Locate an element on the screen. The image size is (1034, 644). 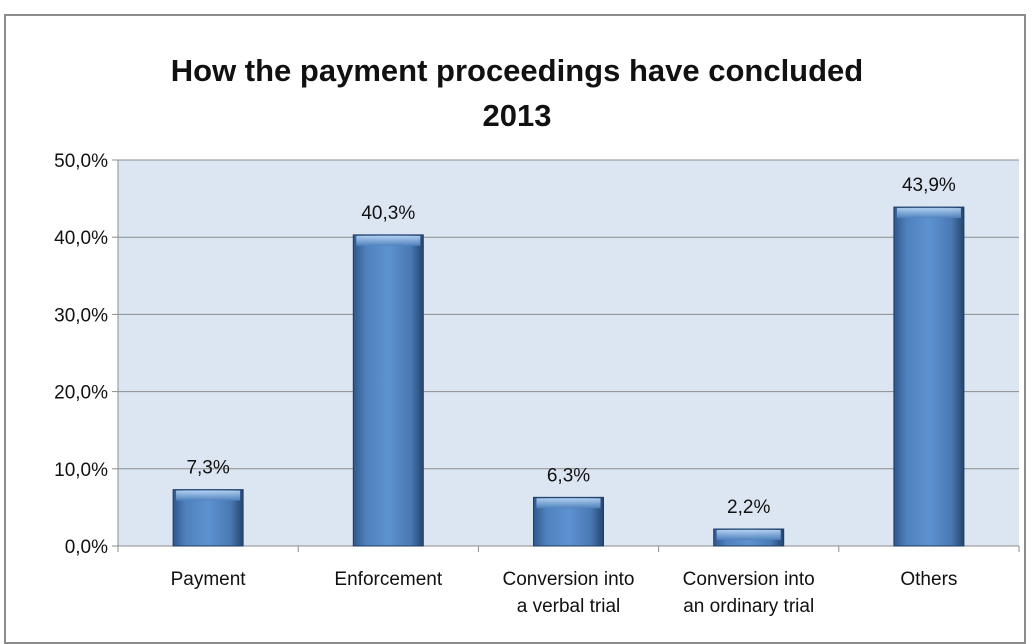
x-category-label: Others is located at coordinates (928, 579).